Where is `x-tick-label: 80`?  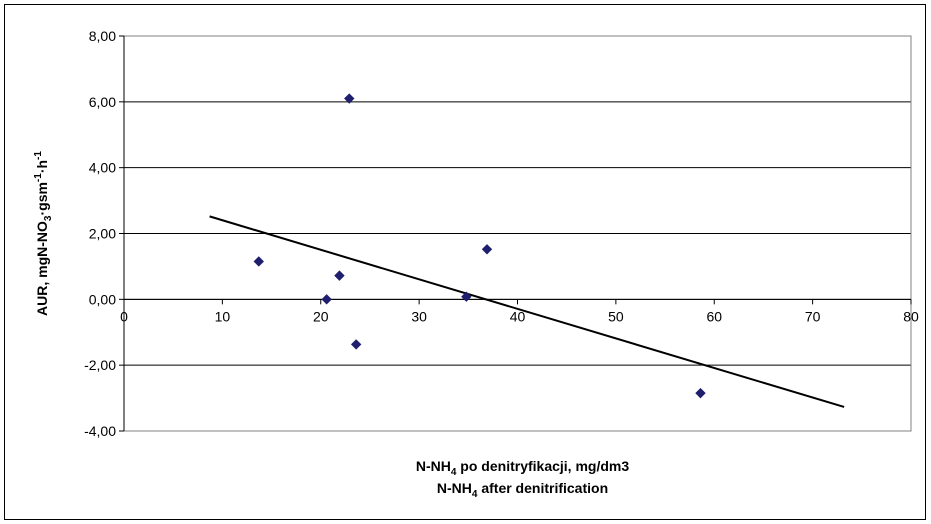 x-tick-label: 80 is located at coordinates (911, 316).